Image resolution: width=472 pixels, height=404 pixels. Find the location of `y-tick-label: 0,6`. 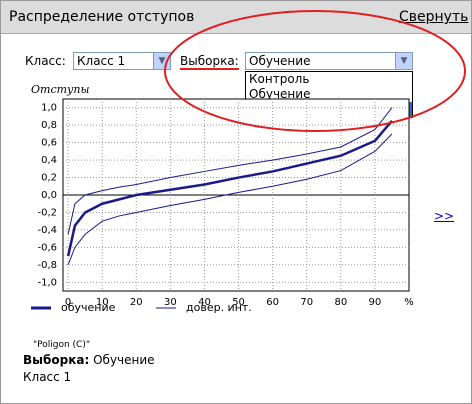

y-tick-label: 0,6 is located at coordinates (49, 143).